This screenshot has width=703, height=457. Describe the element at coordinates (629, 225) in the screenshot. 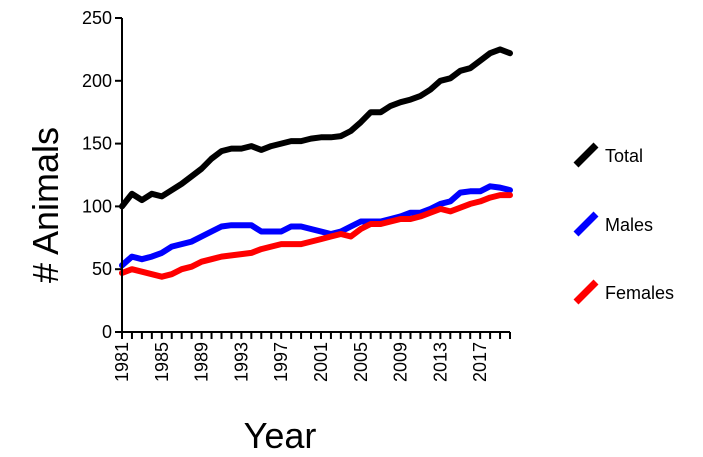

I see `legend-label-males: Males` at that location.